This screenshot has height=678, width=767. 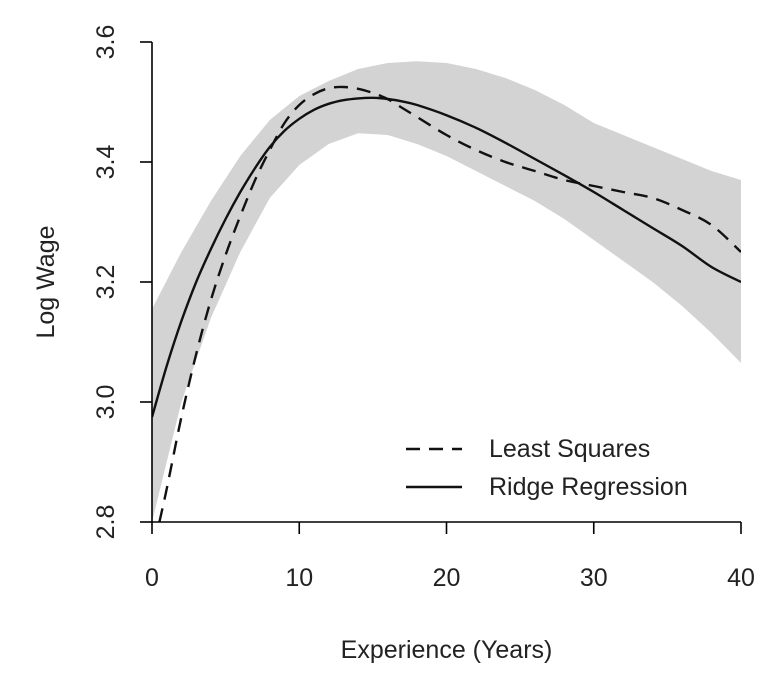 What do you see at coordinates (46, 281) in the screenshot?
I see `y-axis-title: Log Wage` at bounding box center [46, 281].